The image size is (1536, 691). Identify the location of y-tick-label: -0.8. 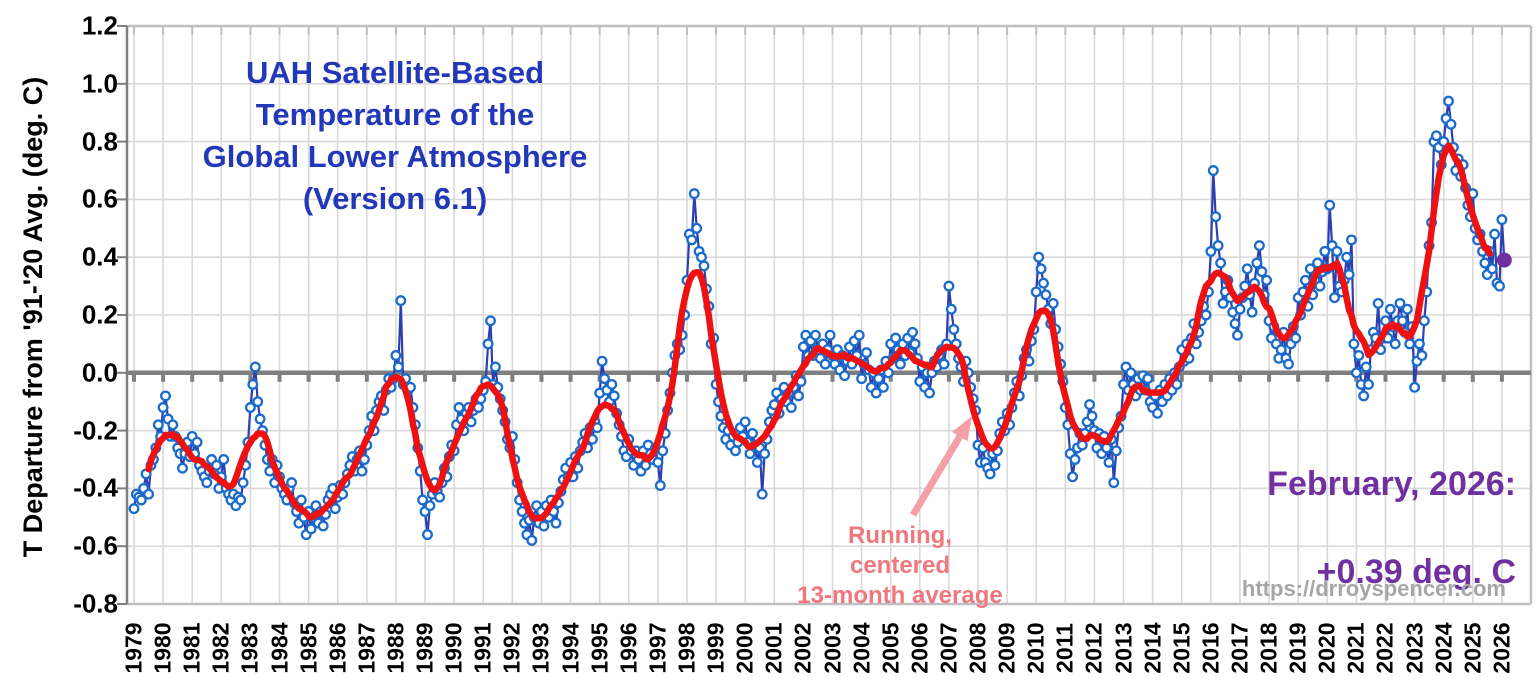
(95, 603).